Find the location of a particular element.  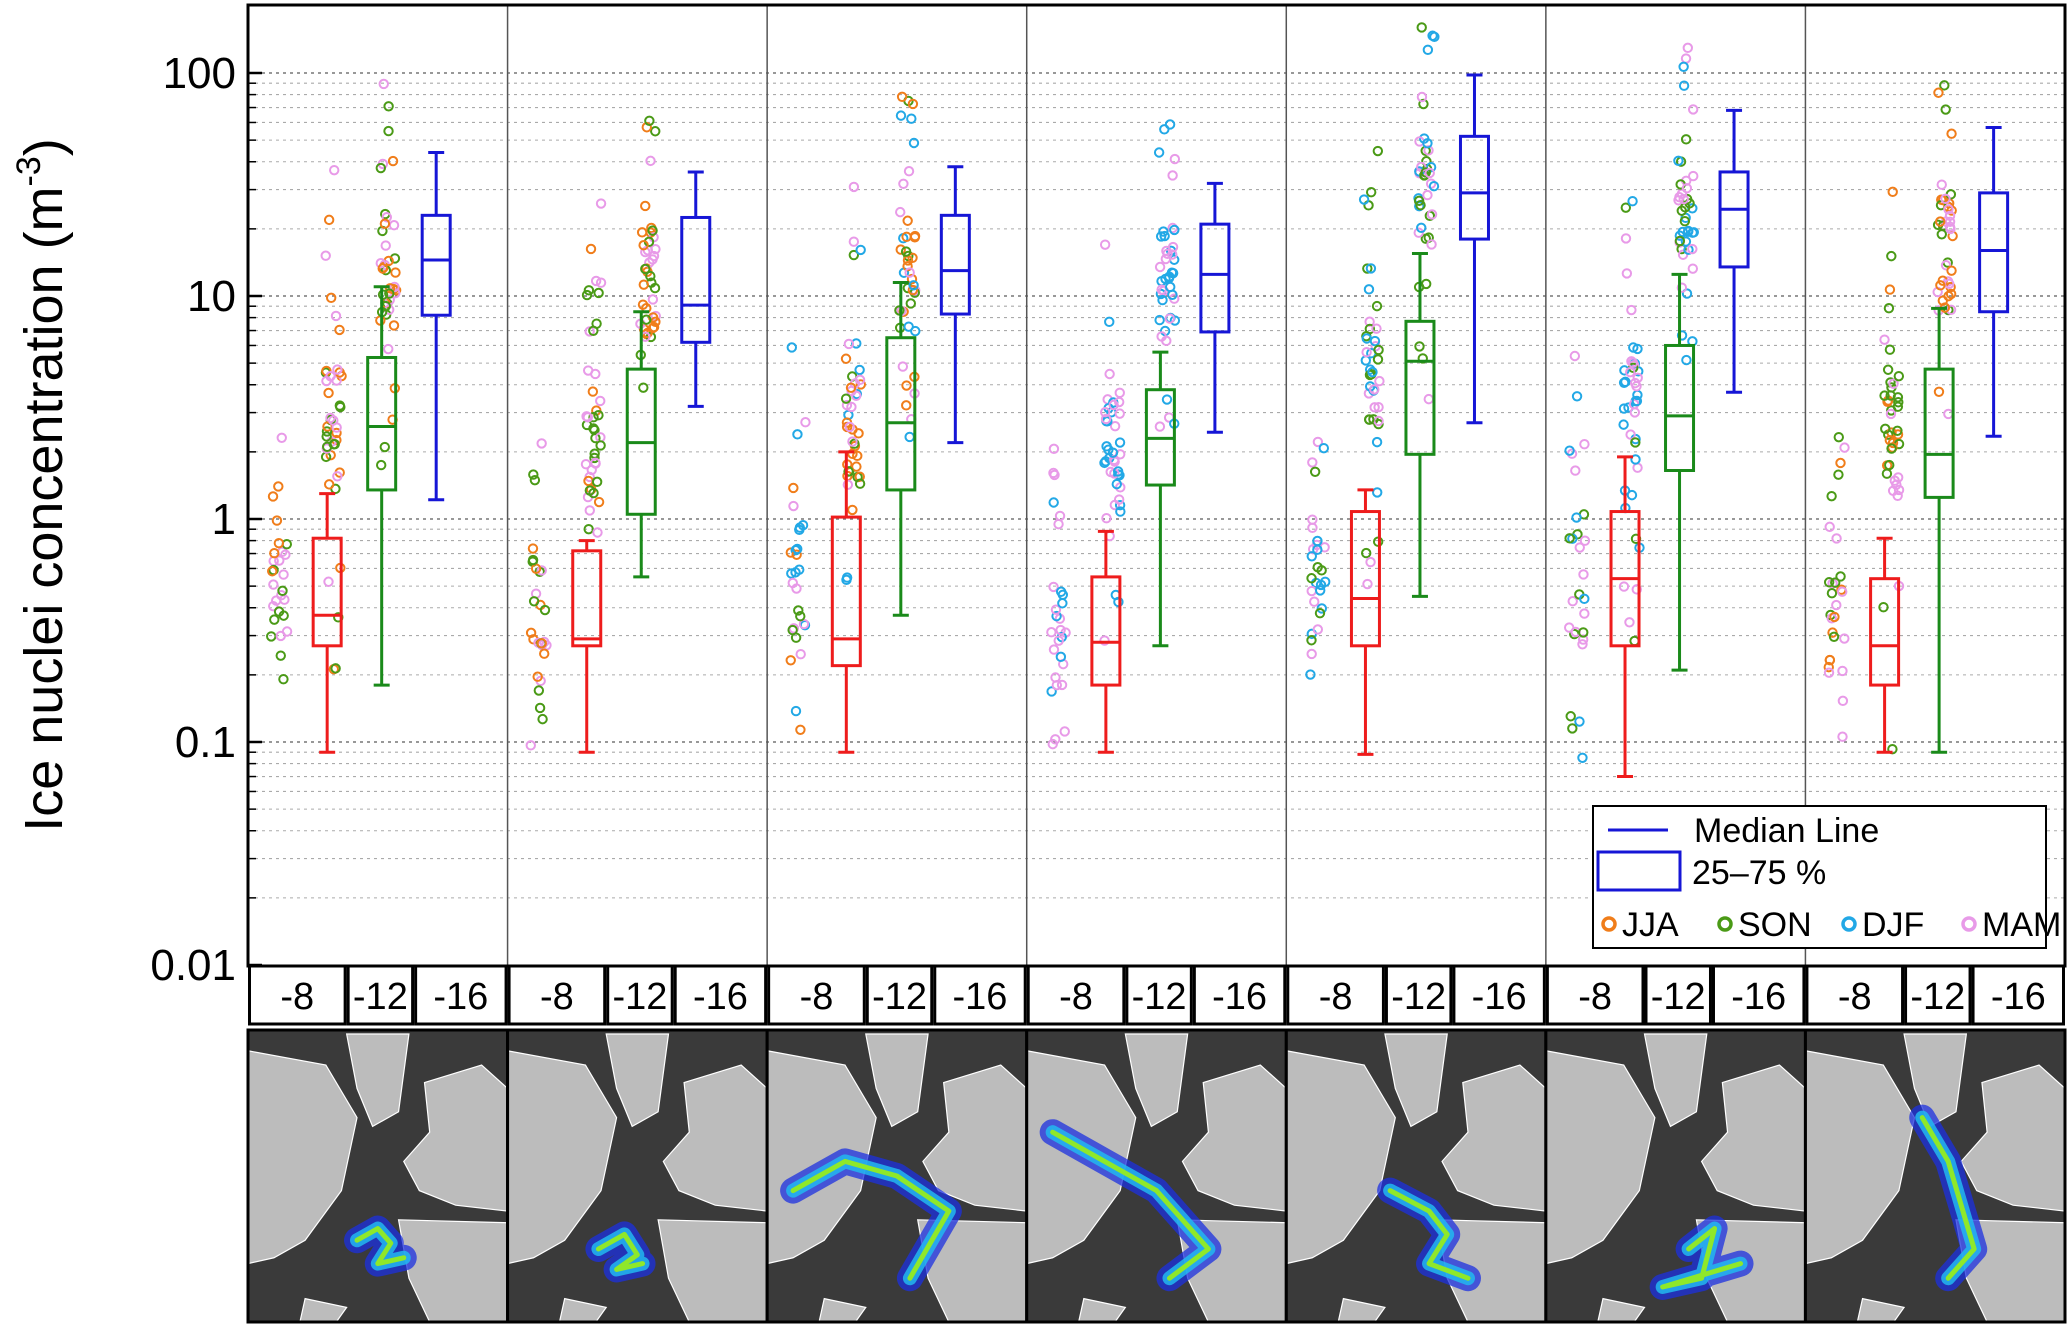

map-land-europe is located at coordinates (975, 1138).